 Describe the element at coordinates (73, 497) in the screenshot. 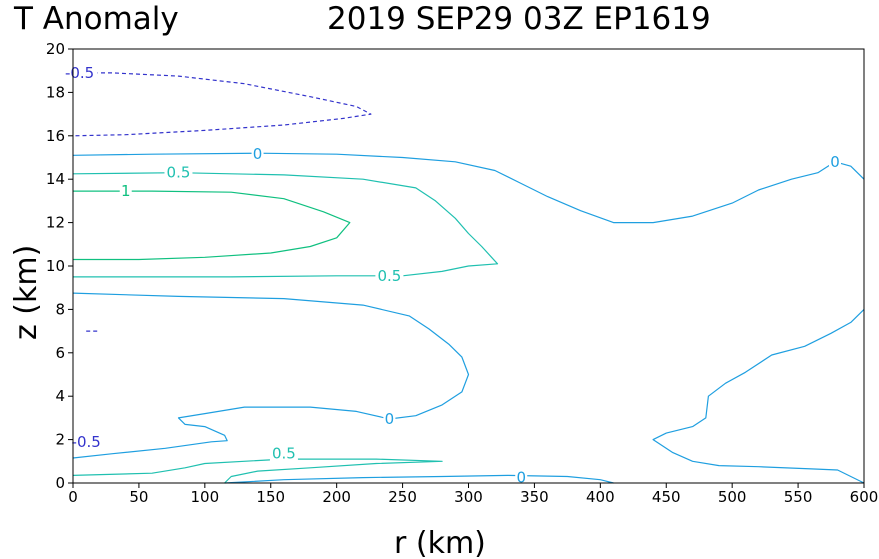

I see `x-tick-label: 0` at that location.